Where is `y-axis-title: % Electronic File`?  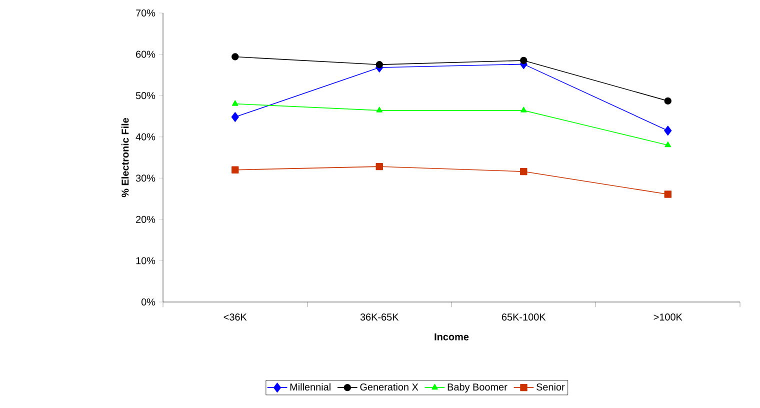 y-axis-title: % Electronic File is located at coordinates (125, 158).